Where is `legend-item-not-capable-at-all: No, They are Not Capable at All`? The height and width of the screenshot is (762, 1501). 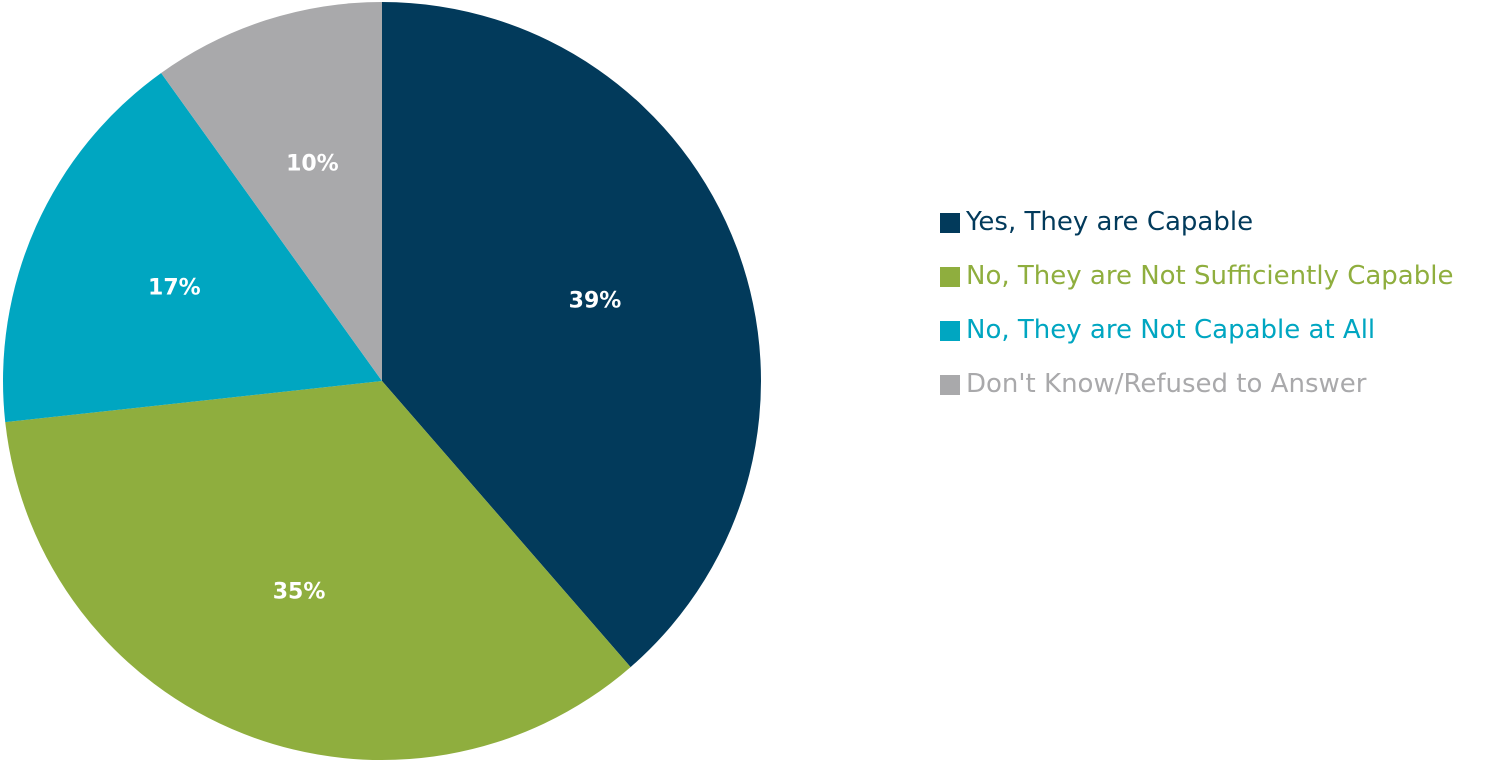 legend-item-not-capable-at-all: No, They are Not Capable at All is located at coordinates (1220, 330).